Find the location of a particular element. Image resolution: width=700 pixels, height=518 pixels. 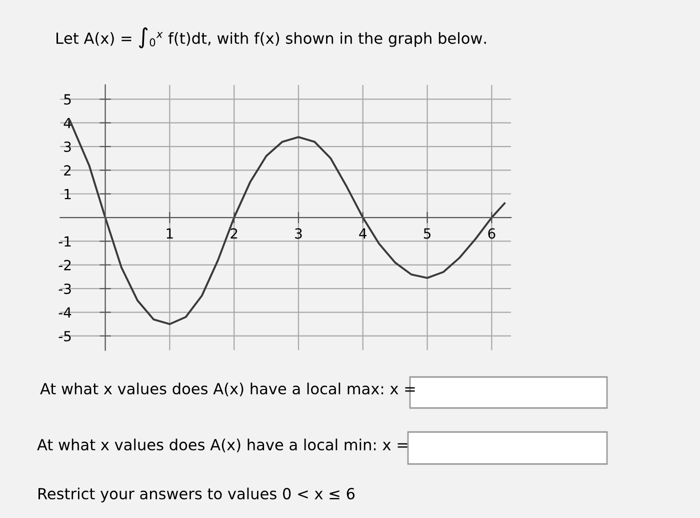

y-tick-label: -3 is located at coordinates (64, 289).